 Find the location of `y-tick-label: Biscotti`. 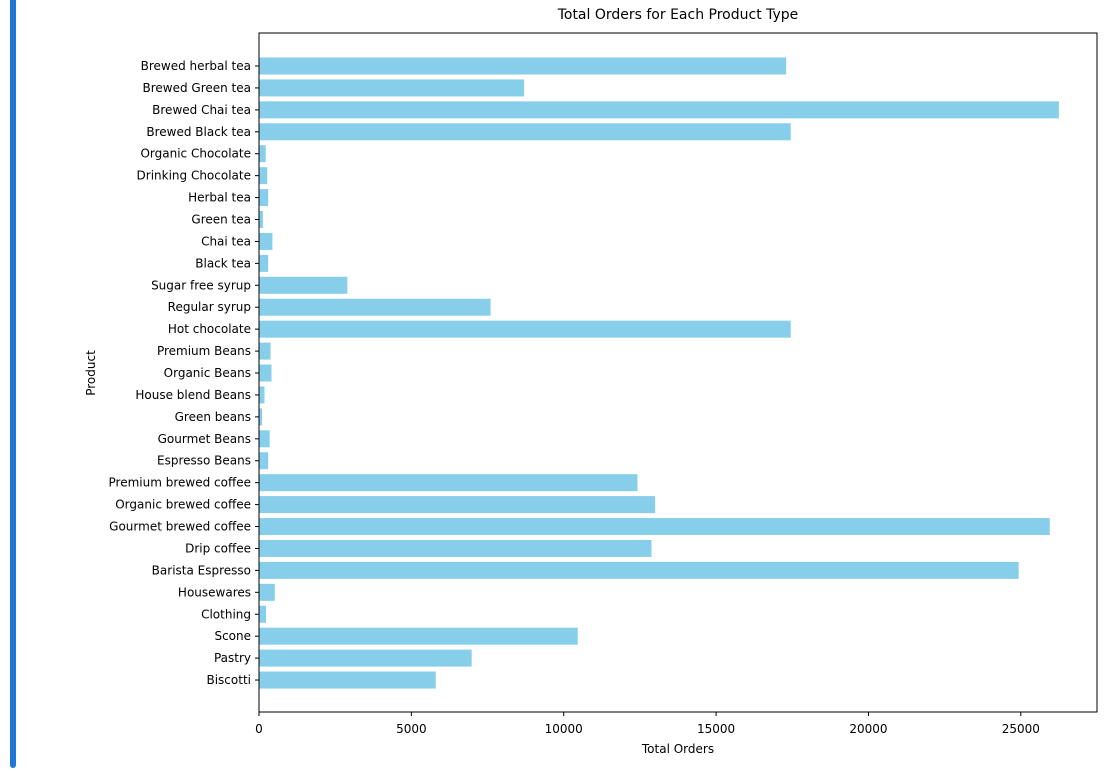

y-tick-label: Biscotti is located at coordinates (228, 680).